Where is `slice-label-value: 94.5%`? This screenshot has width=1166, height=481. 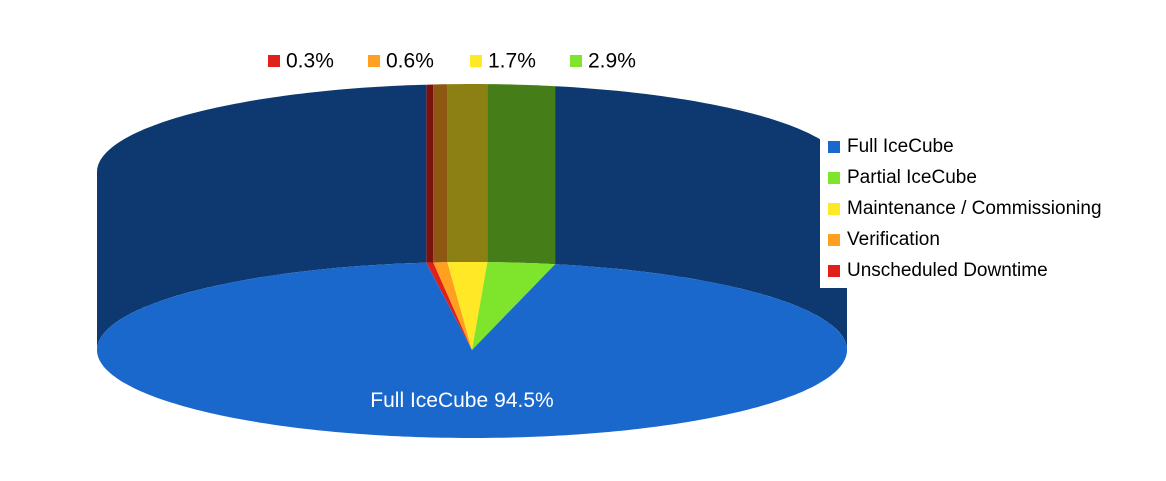 slice-label-value: 94.5% is located at coordinates (524, 400).